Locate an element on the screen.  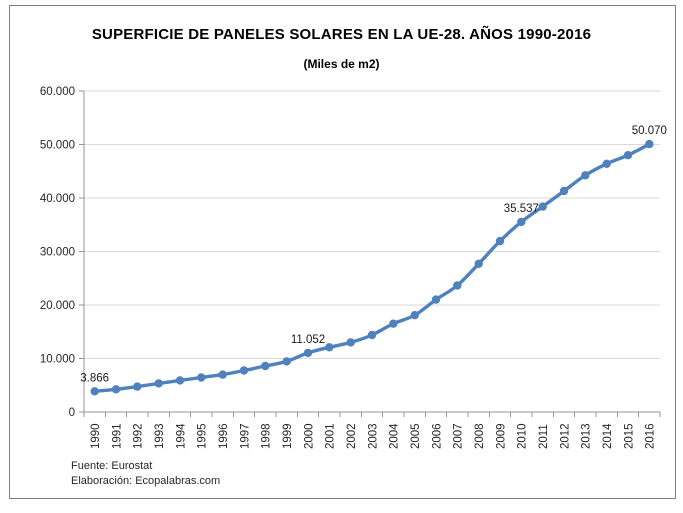
x-tick-label: 1992 is located at coordinates (139, 436).